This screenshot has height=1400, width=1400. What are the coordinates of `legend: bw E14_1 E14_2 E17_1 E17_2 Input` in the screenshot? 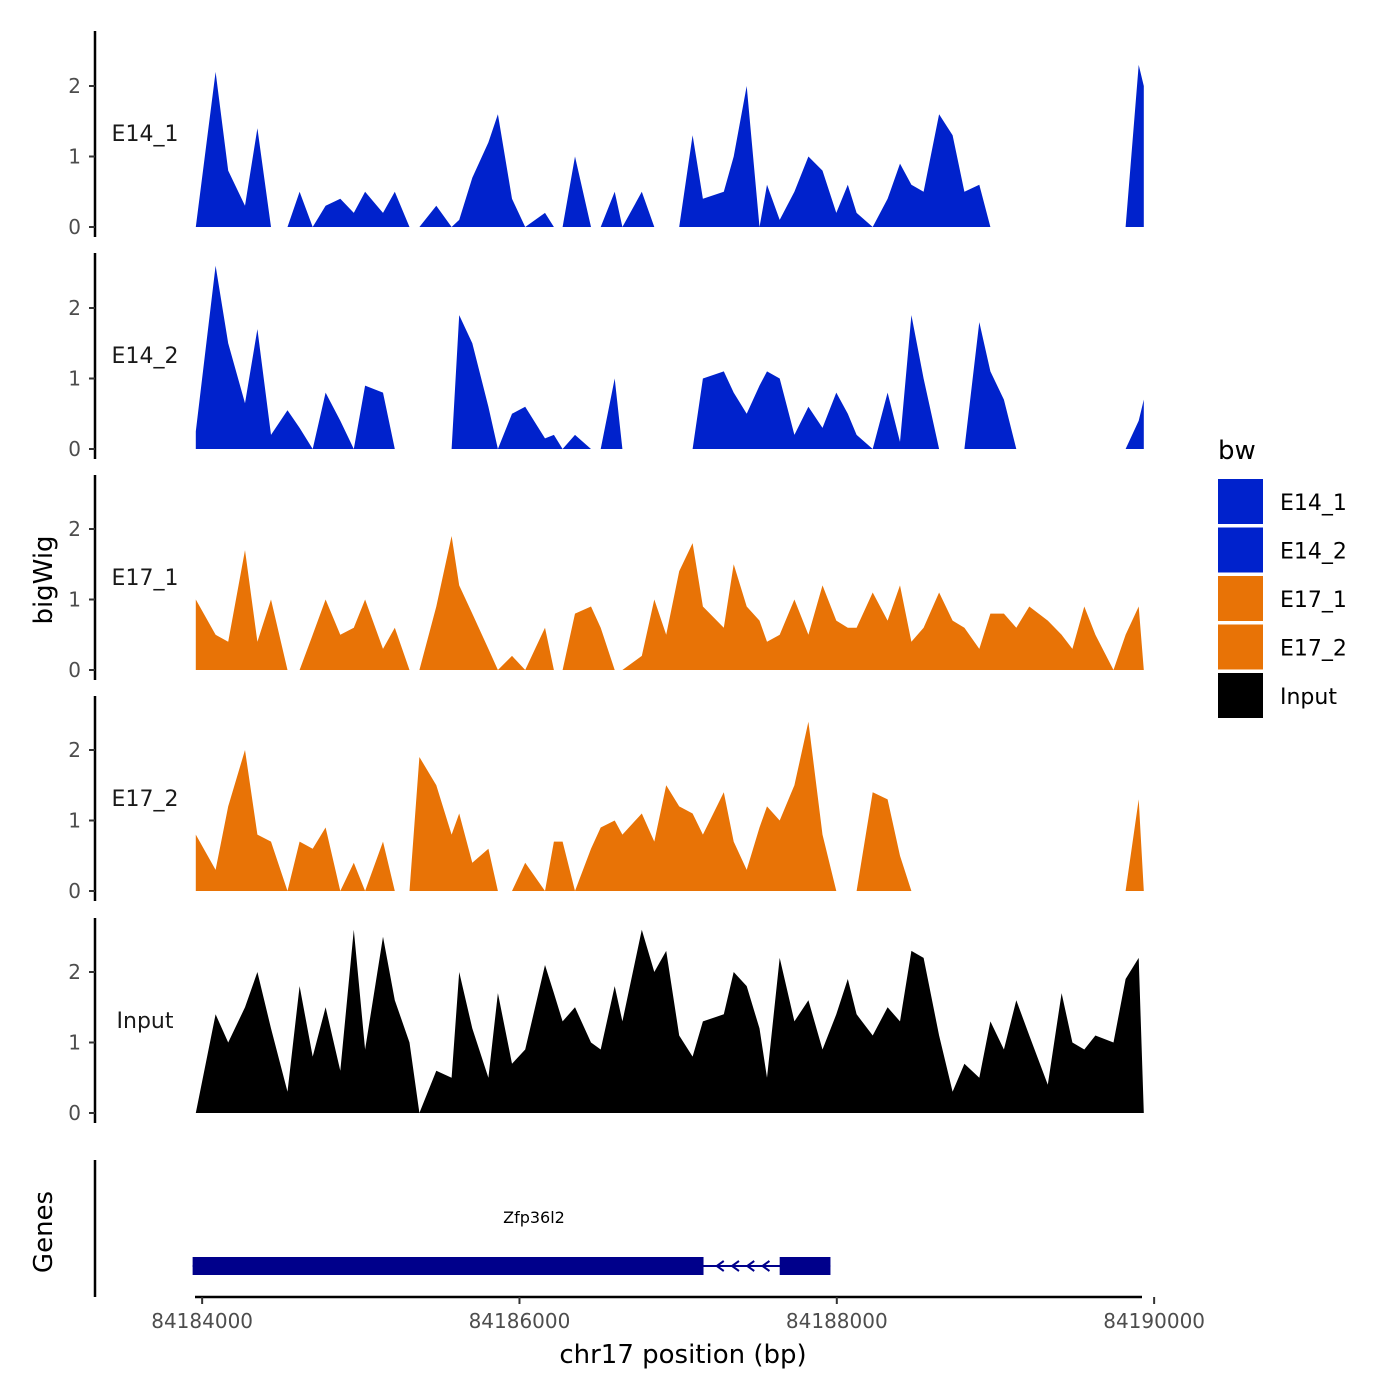 It's located at (1282, 577).